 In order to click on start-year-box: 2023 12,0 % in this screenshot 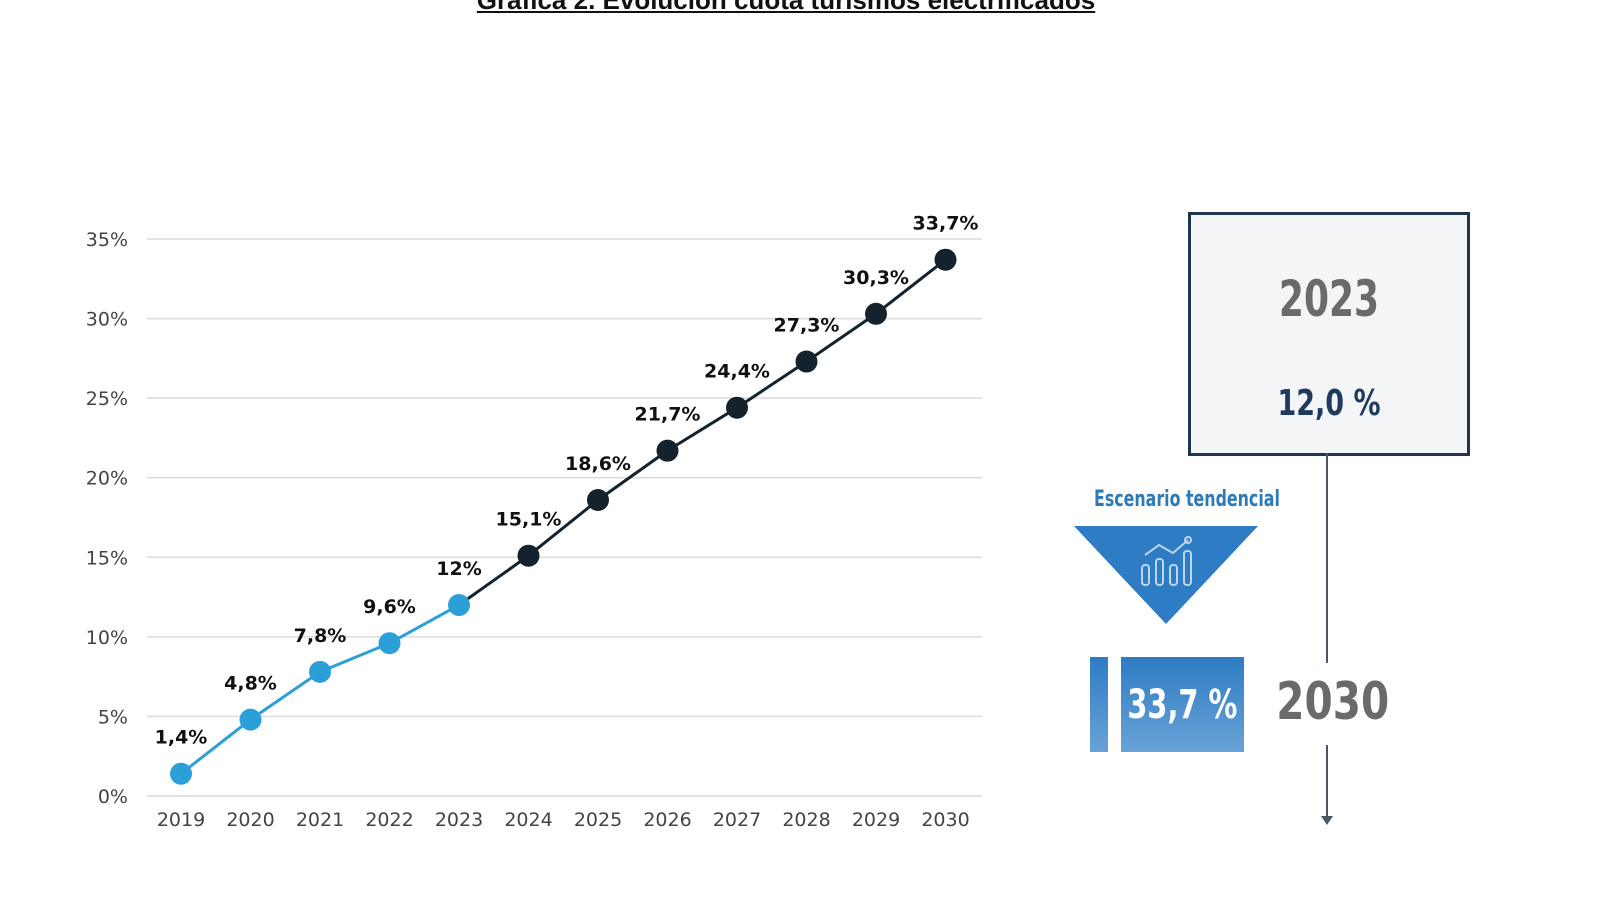, I will do `click(1329, 334)`.